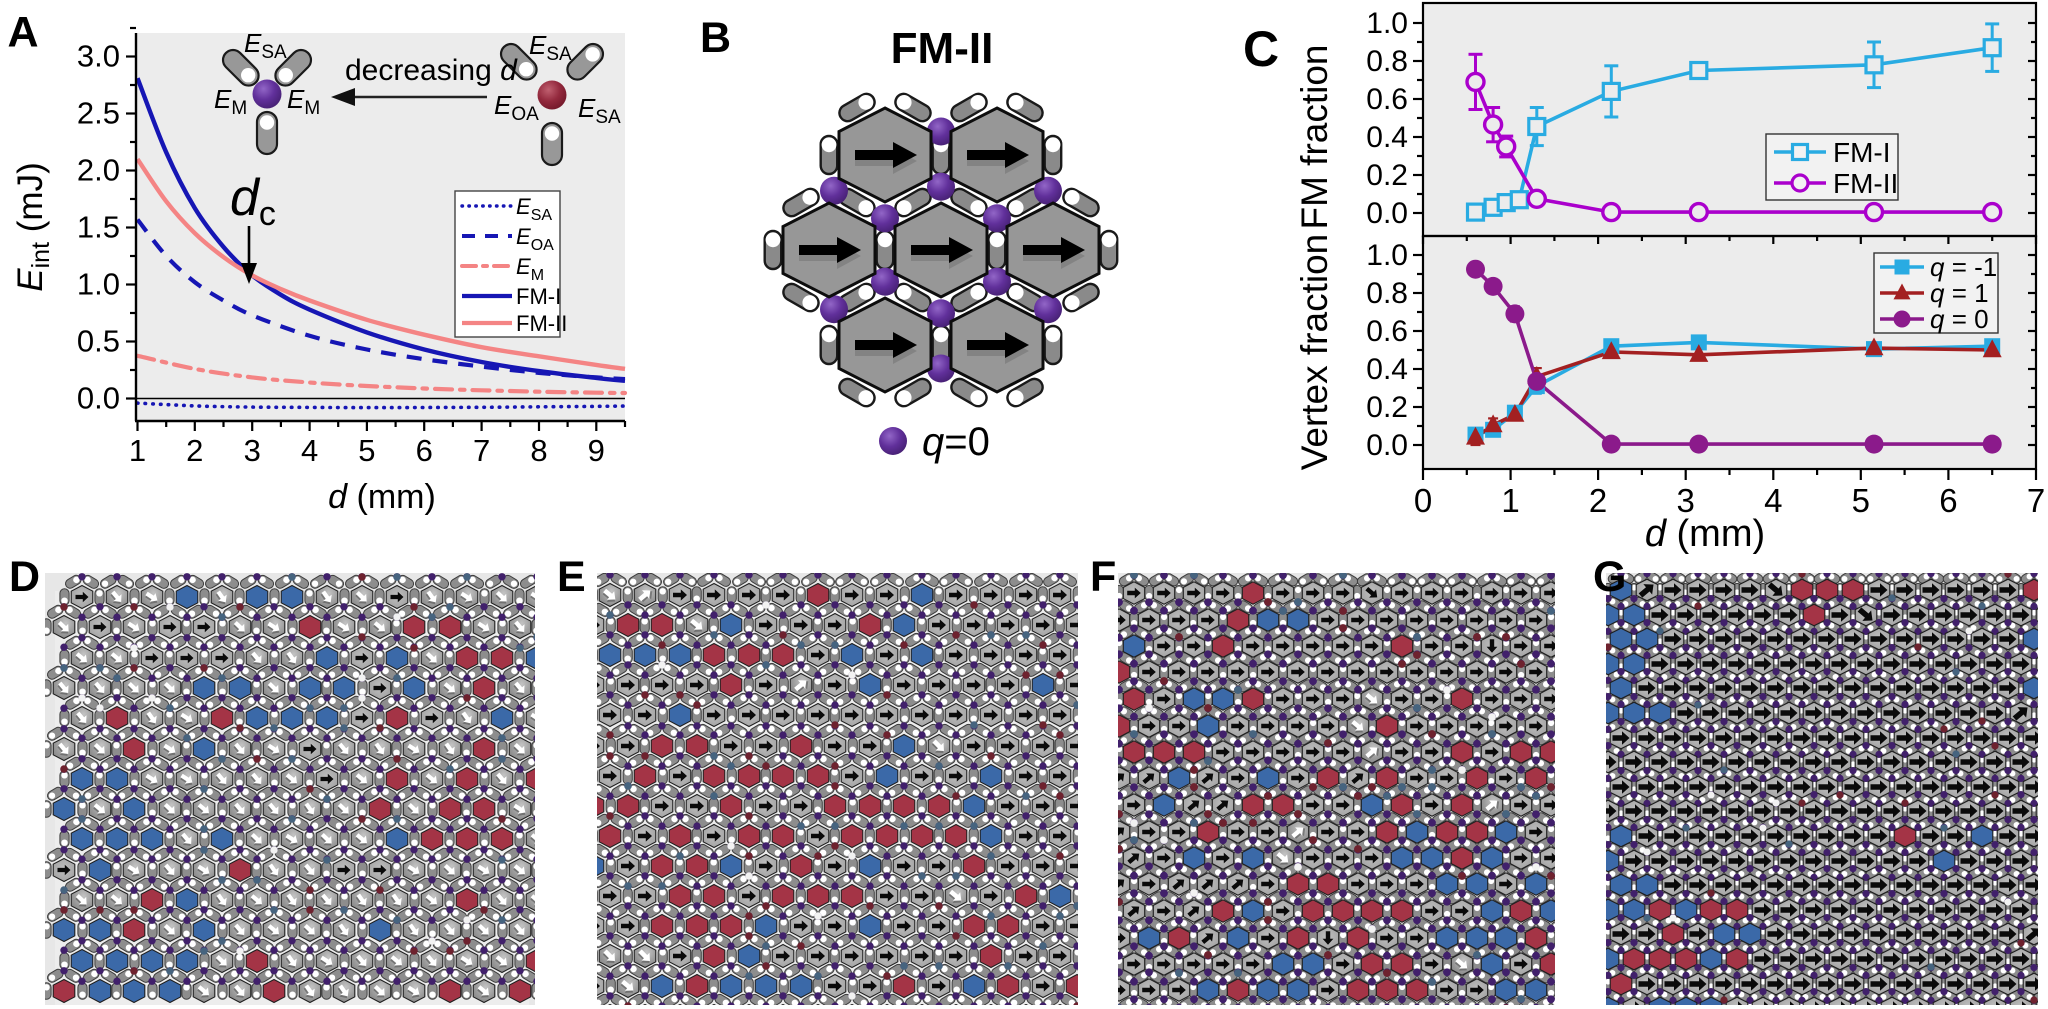 This screenshot has height=1009, width=2048. Describe the element at coordinates (98, 341) in the screenshot. I see `svg-text: 0.5` at that location.